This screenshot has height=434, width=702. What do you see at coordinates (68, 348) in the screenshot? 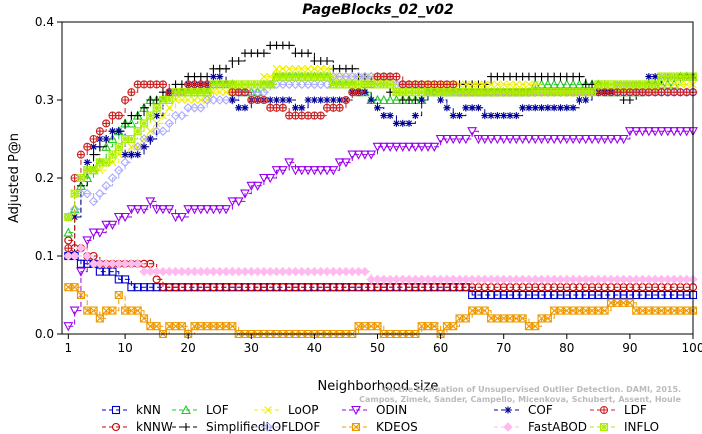
I see `x-tick-label: 1` at bounding box center [68, 348].